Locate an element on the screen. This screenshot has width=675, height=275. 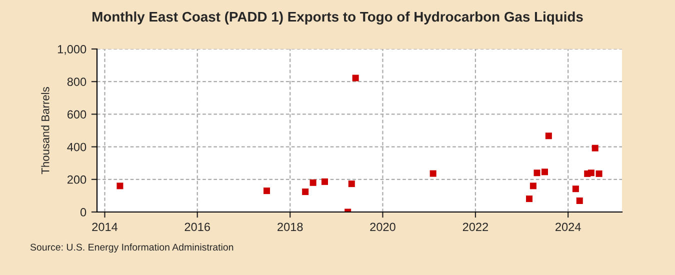
y-tick-label: 600 is located at coordinates (76, 114).